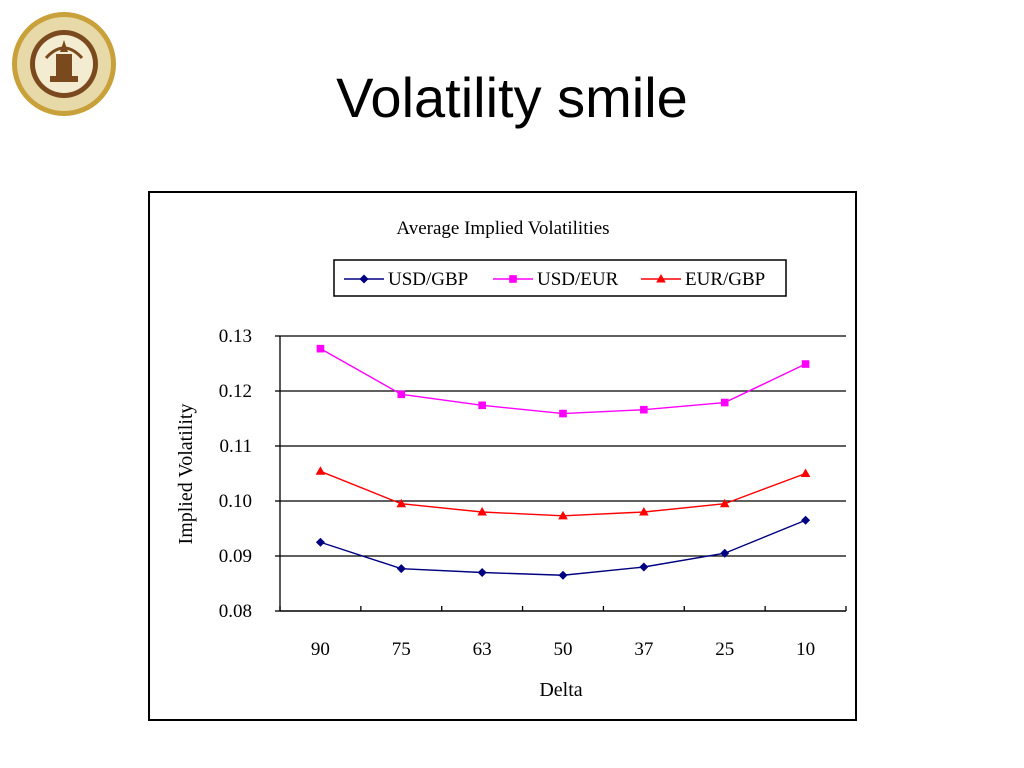  What do you see at coordinates (235, 611) in the screenshot?
I see `y-tick-label: 0.08` at bounding box center [235, 611].